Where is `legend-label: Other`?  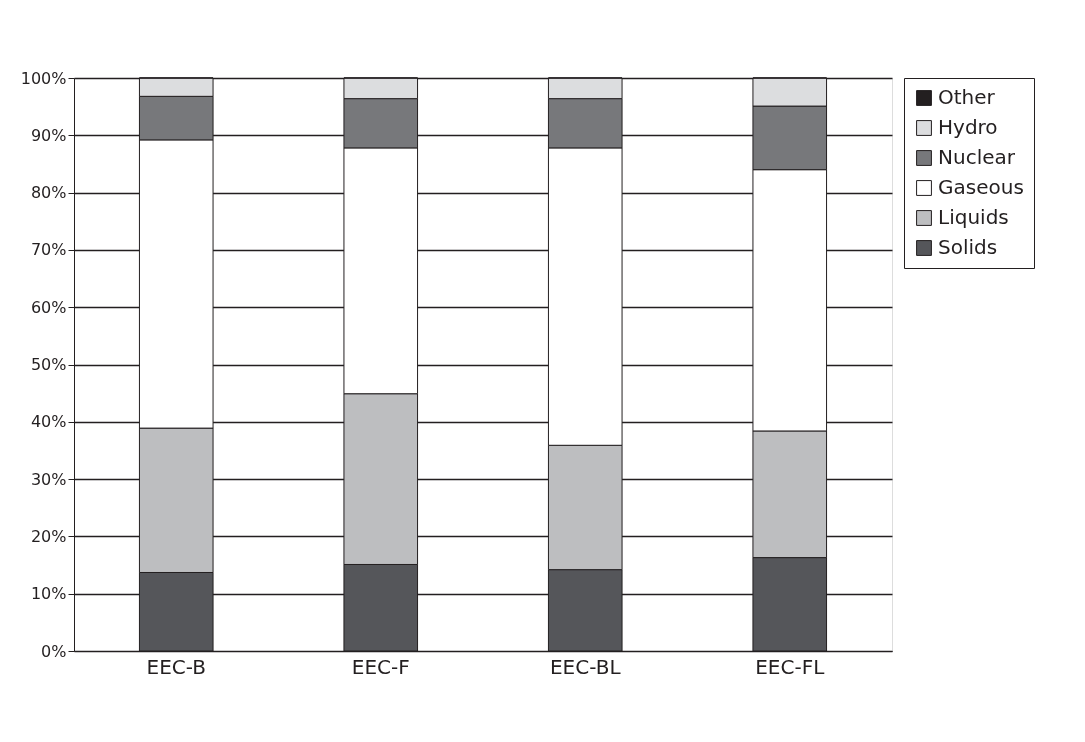
legend-label: Other is located at coordinates (967, 97).